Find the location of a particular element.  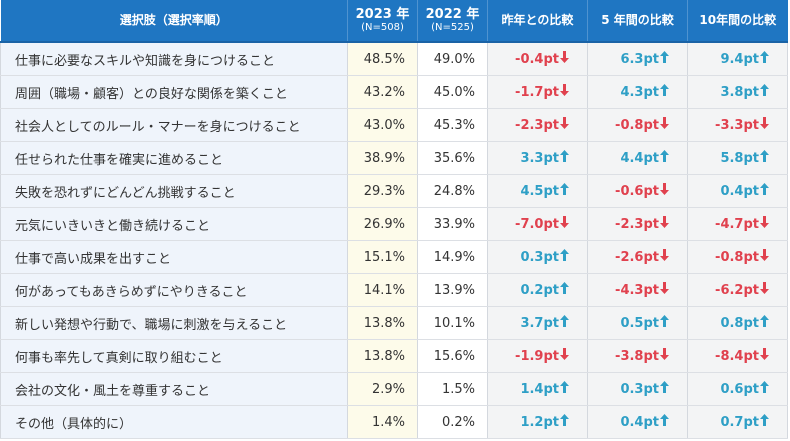

cmp-10y-value: -8.4pt is located at coordinates (737, 356).